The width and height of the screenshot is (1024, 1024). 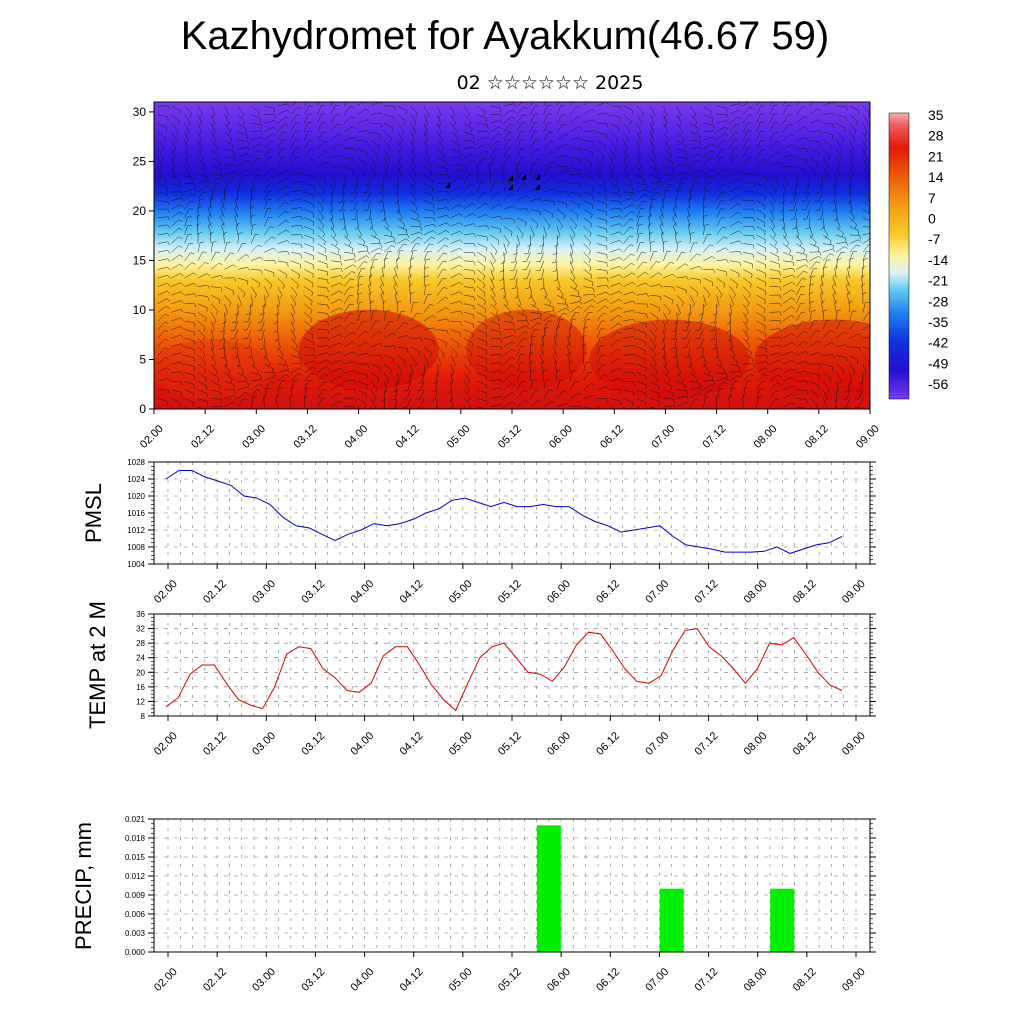 What do you see at coordinates (143, 716) in the screenshot?
I see `y-tick-label: 8` at bounding box center [143, 716].